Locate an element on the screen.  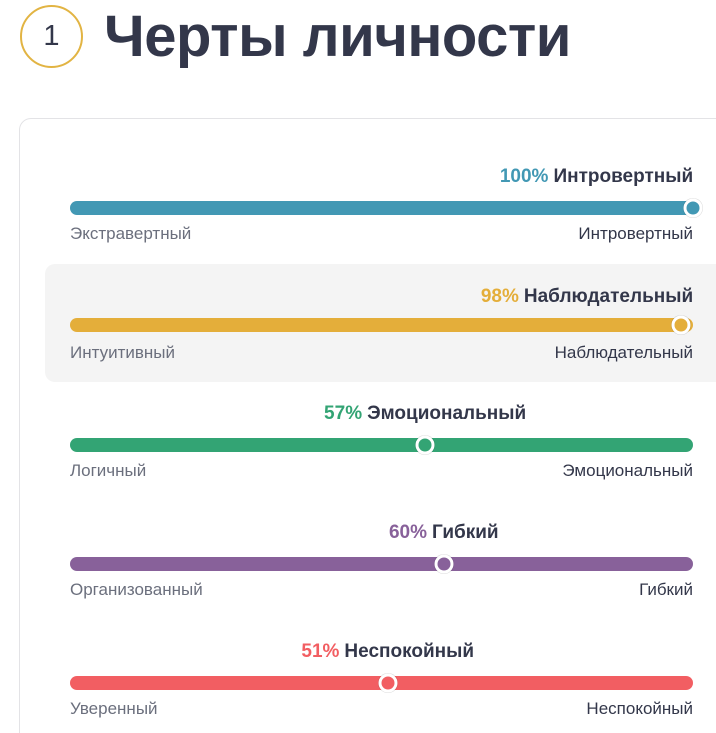
trait-percent: 57% is located at coordinates (343, 413).